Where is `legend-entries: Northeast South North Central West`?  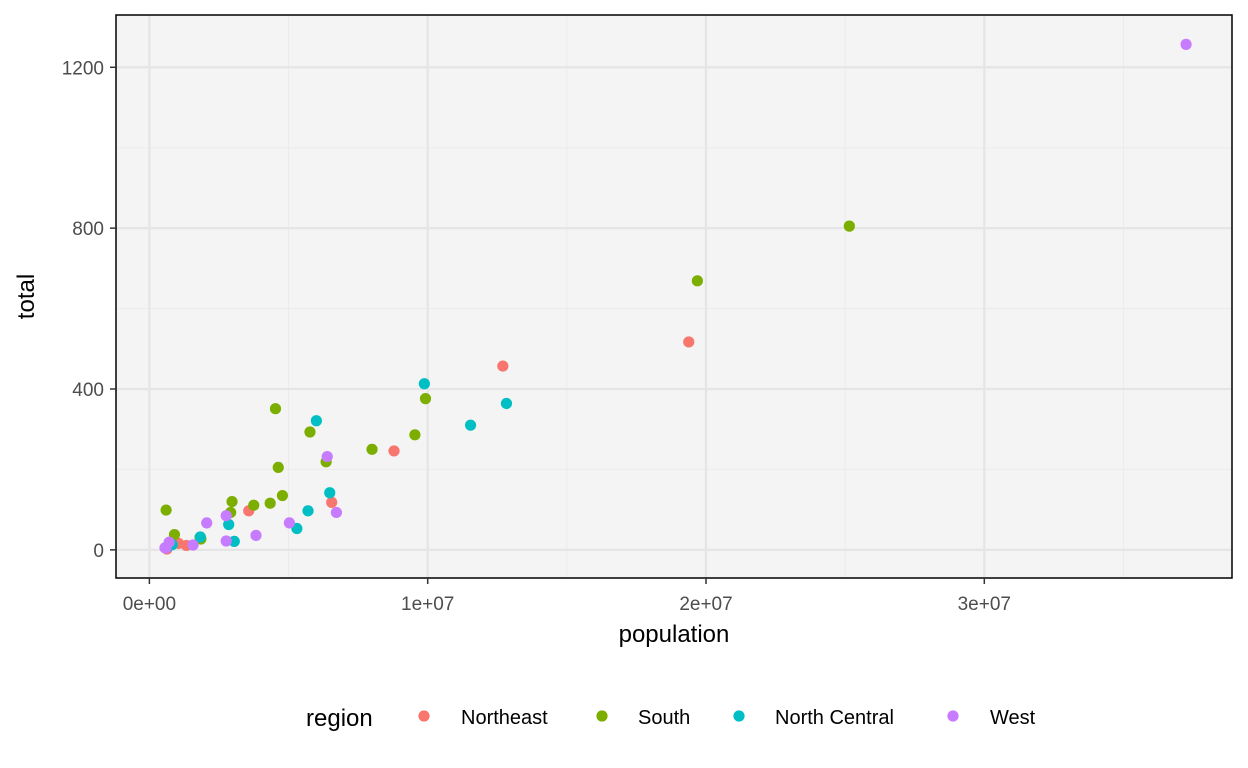 legend-entries: Northeast South North Central West is located at coordinates (727, 718).